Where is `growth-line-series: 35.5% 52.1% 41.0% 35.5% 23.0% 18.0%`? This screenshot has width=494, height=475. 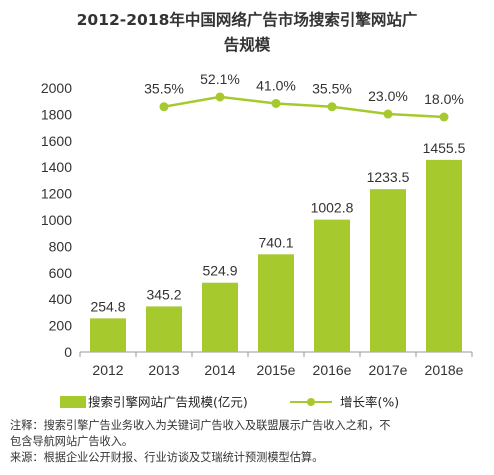 growth-line-series: 35.5% 52.1% 41.0% 35.5% 23.0% 18.0% is located at coordinates (304, 96).